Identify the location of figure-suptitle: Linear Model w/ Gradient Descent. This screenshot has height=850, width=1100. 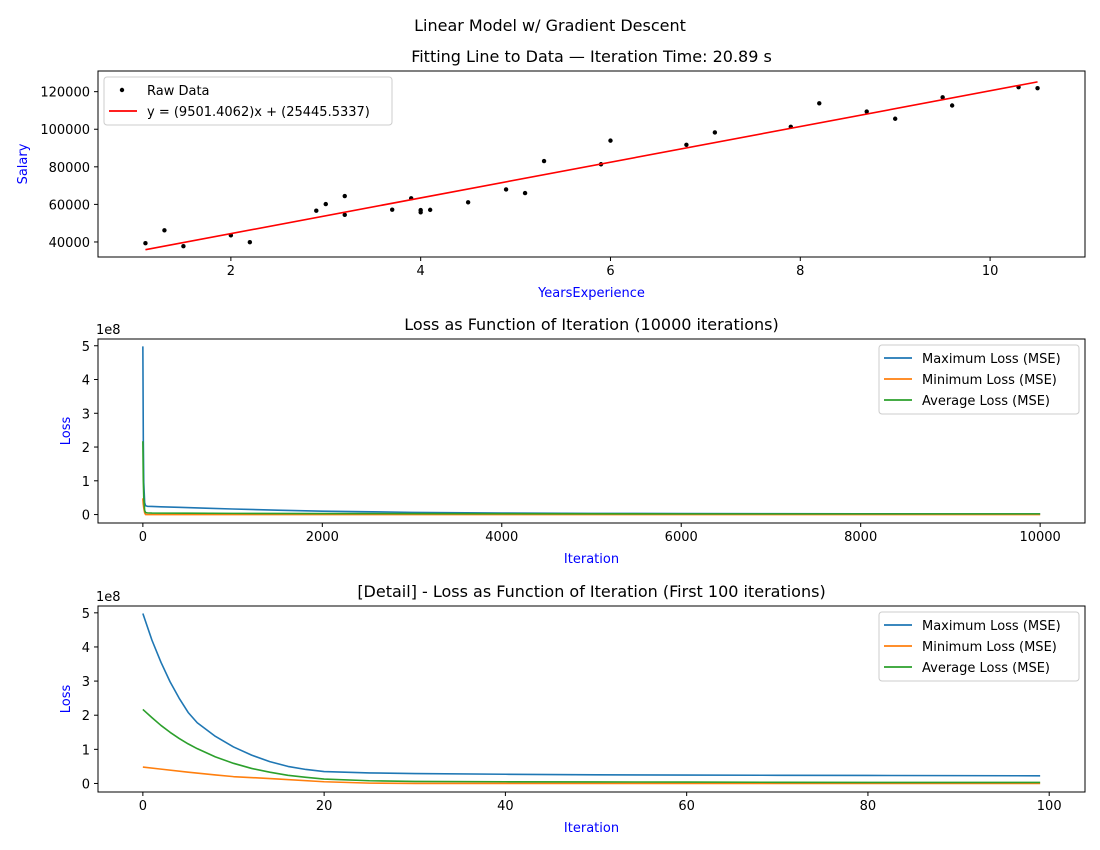
(550, 25).